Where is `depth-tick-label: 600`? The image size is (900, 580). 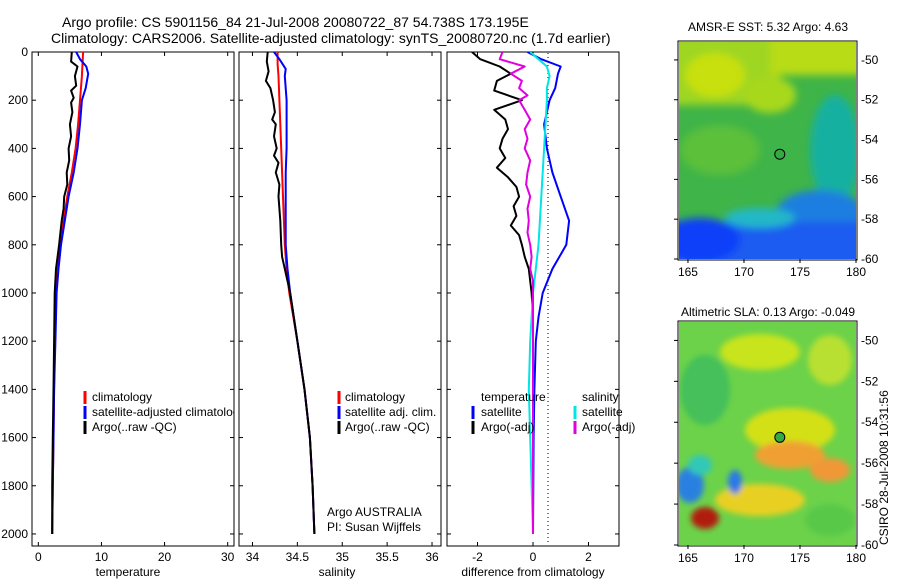
depth-tick-label: 600 is located at coordinates (18, 197).